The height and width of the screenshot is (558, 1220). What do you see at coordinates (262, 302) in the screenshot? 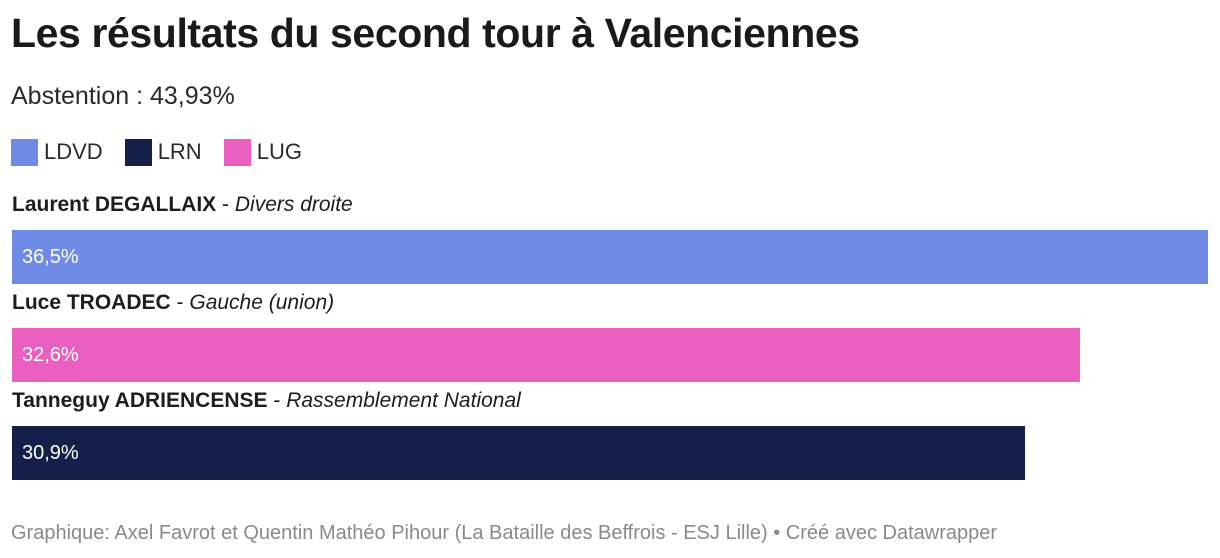
I see `party-name: Gauche (union)` at bounding box center [262, 302].